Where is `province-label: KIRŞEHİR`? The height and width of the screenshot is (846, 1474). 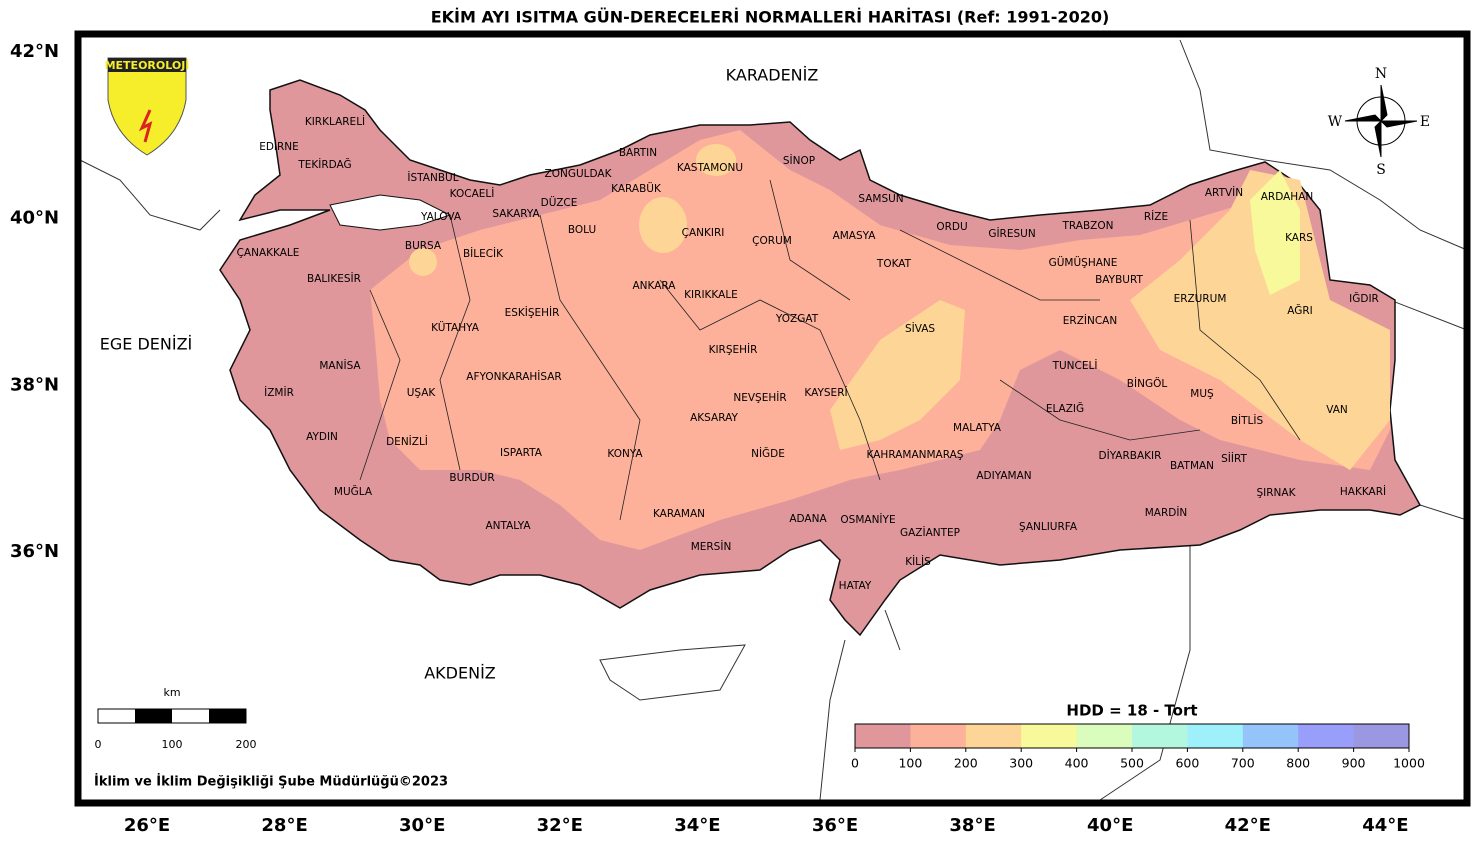
province-label: KIRŞEHİR is located at coordinates (733, 349).